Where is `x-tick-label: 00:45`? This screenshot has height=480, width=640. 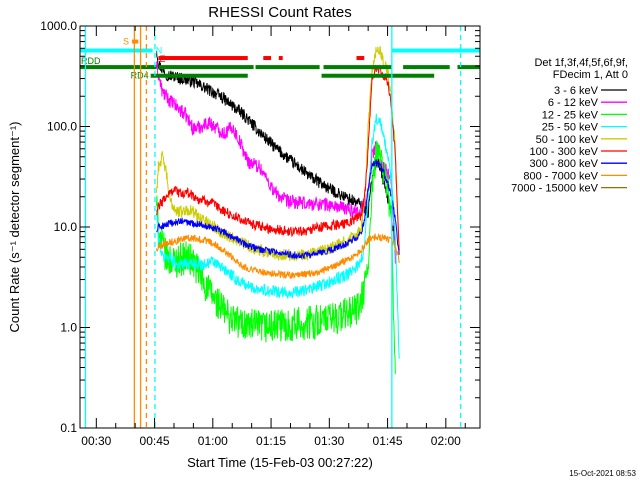
x-tick-label: 00:45 is located at coordinates (155, 441).